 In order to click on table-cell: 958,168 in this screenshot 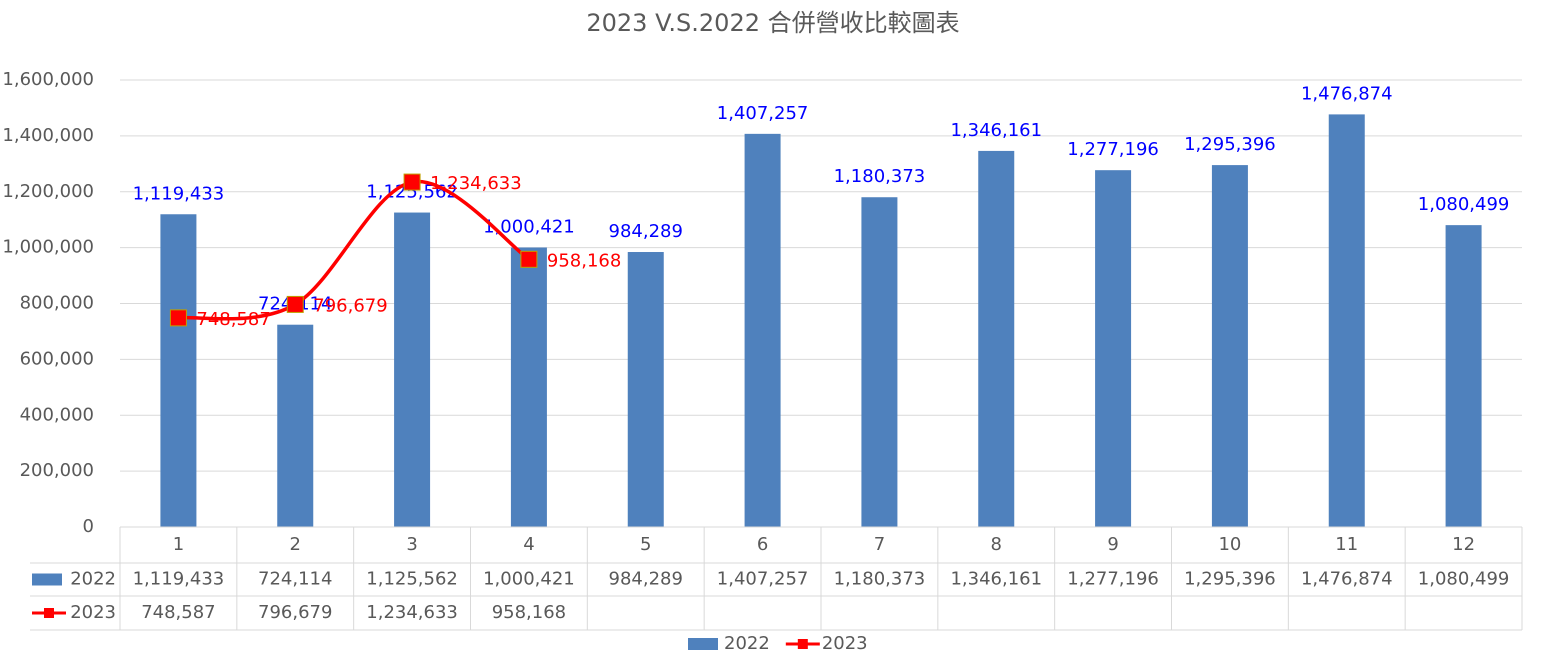, I will do `click(529, 612)`.